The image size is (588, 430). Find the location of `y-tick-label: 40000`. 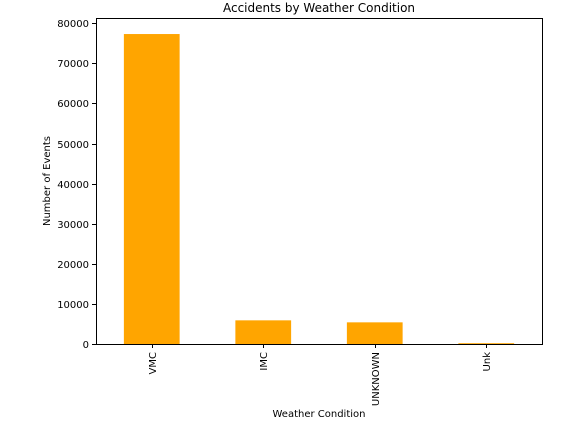

y-tick-label: 40000 is located at coordinates (73, 185).